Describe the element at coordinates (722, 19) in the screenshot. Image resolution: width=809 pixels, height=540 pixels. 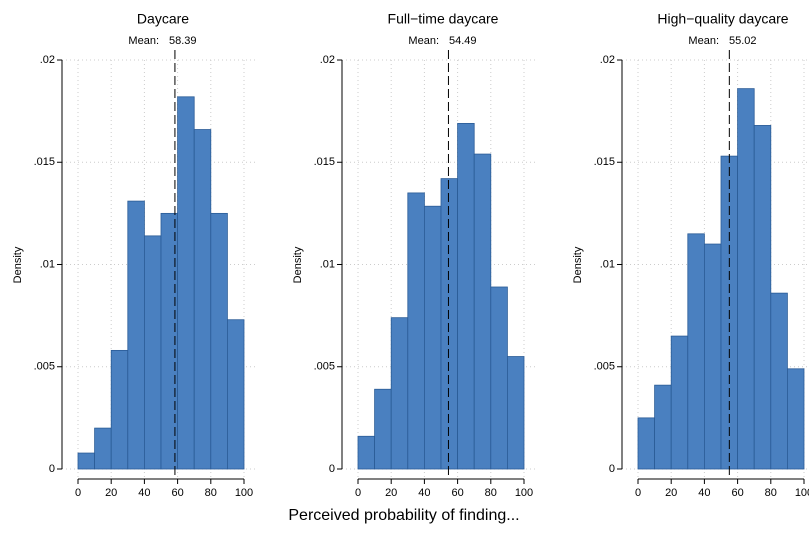
I see `panel-title: High−quality daycare` at that location.